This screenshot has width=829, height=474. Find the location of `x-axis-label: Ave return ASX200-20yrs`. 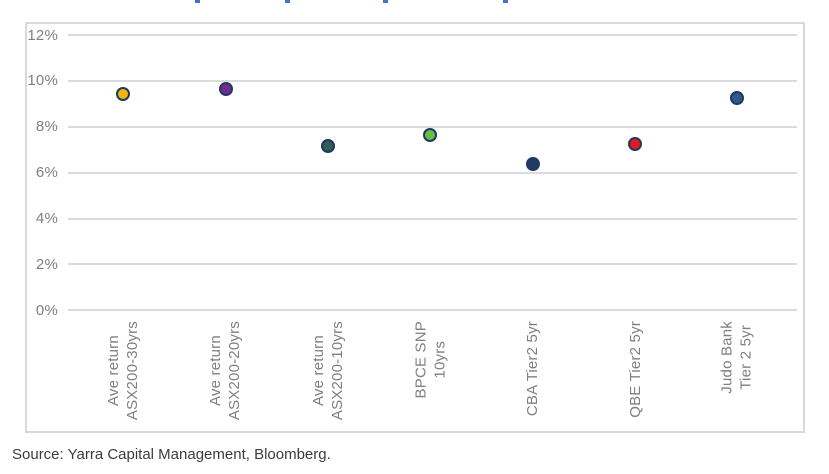

x-axis-label: Ave return ASX200-20yrs is located at coordinates (226, 370).